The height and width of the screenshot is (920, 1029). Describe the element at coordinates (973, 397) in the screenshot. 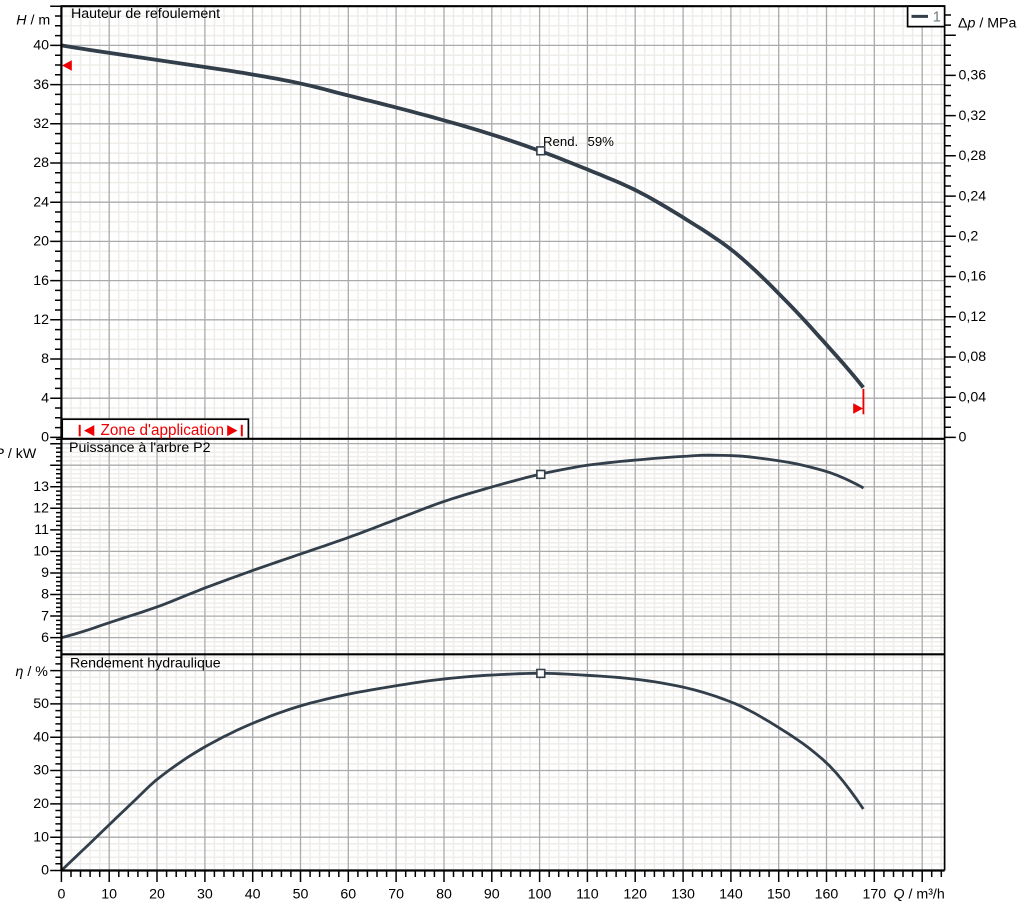

I see `svg-text: 0,04` at that location.